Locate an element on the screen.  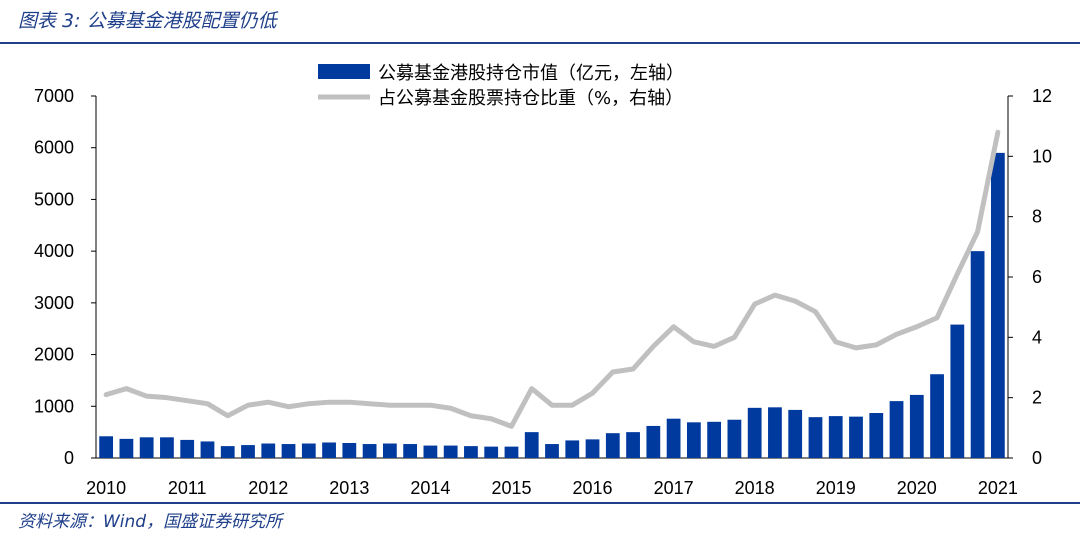
x-tick-label: 2013 is located at coordinates (349, 488).